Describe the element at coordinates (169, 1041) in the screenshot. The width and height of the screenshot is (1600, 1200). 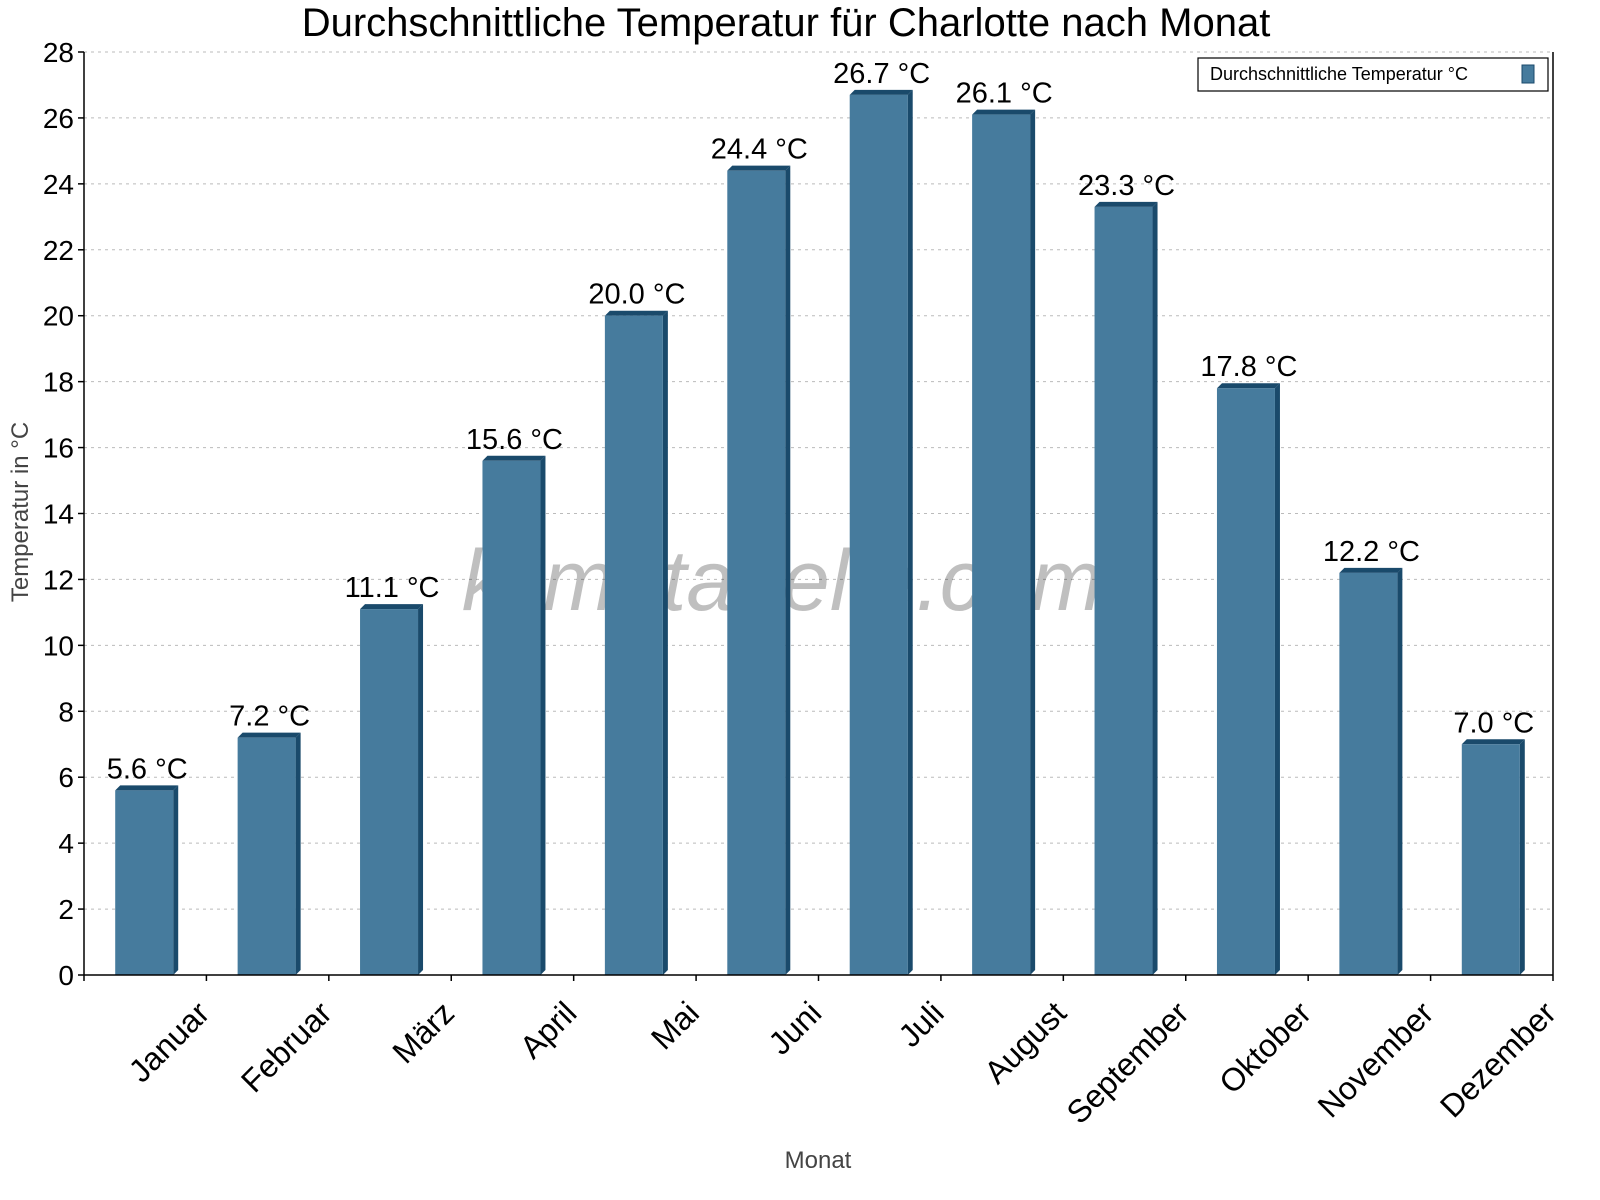
I see `x-tick-label: Januar` at that location.